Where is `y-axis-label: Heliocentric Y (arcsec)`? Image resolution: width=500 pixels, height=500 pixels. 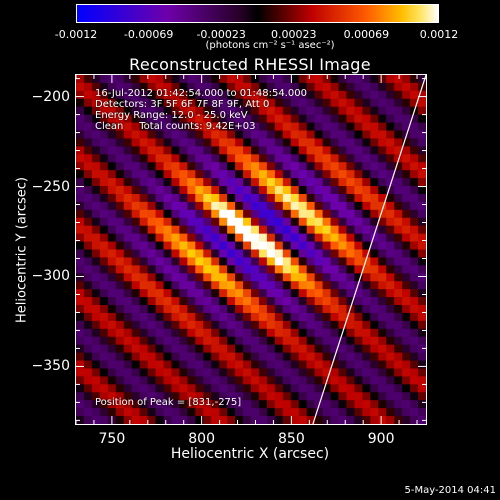
y-axis-label: Heliocentric Y (arcsec) is located at coordinates (22, 250).